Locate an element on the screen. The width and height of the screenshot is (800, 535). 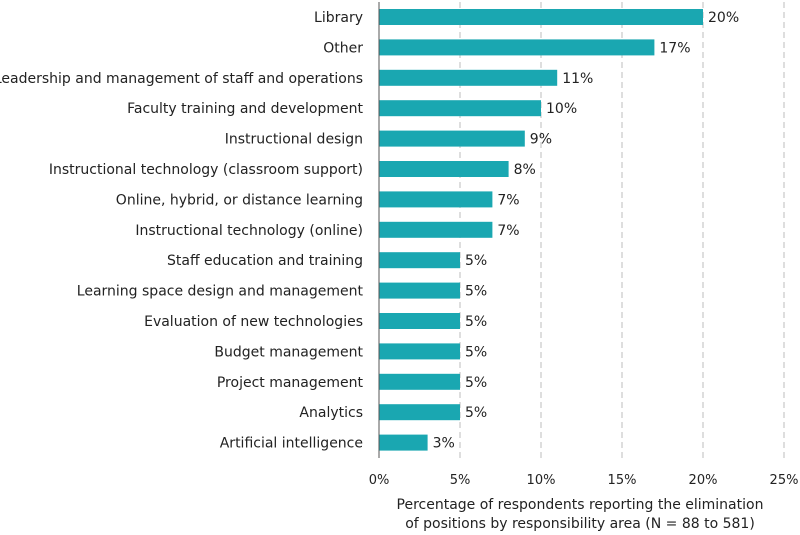
category-label: Online, hybrid, or distance learning is located at coordinates (239, 200).